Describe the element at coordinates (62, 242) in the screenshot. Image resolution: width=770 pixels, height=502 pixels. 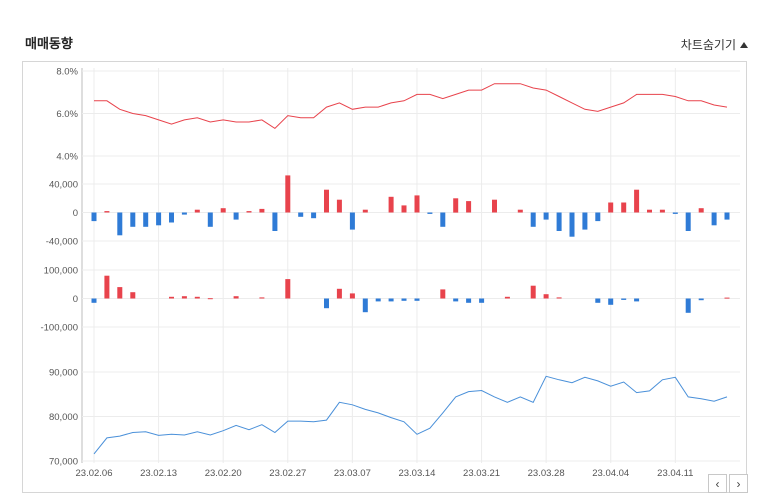
I see `y-tick-label: -40,000` at that location.